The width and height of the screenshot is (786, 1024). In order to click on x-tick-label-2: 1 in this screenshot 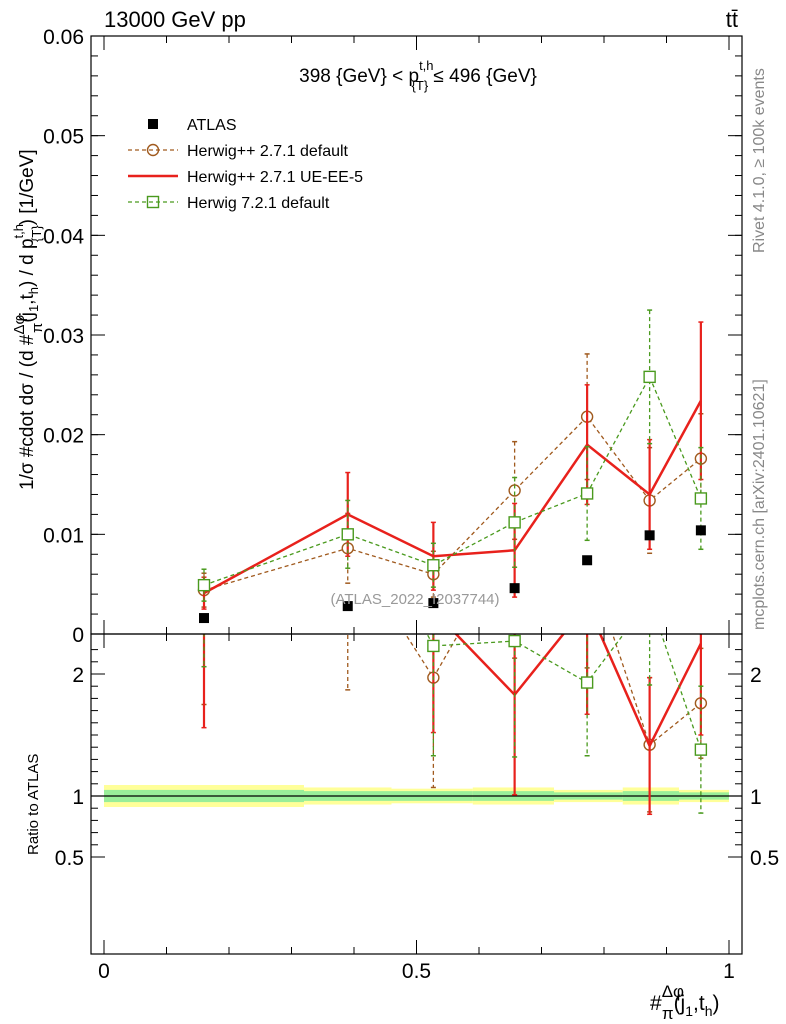, I will do `click(729, 971)`.